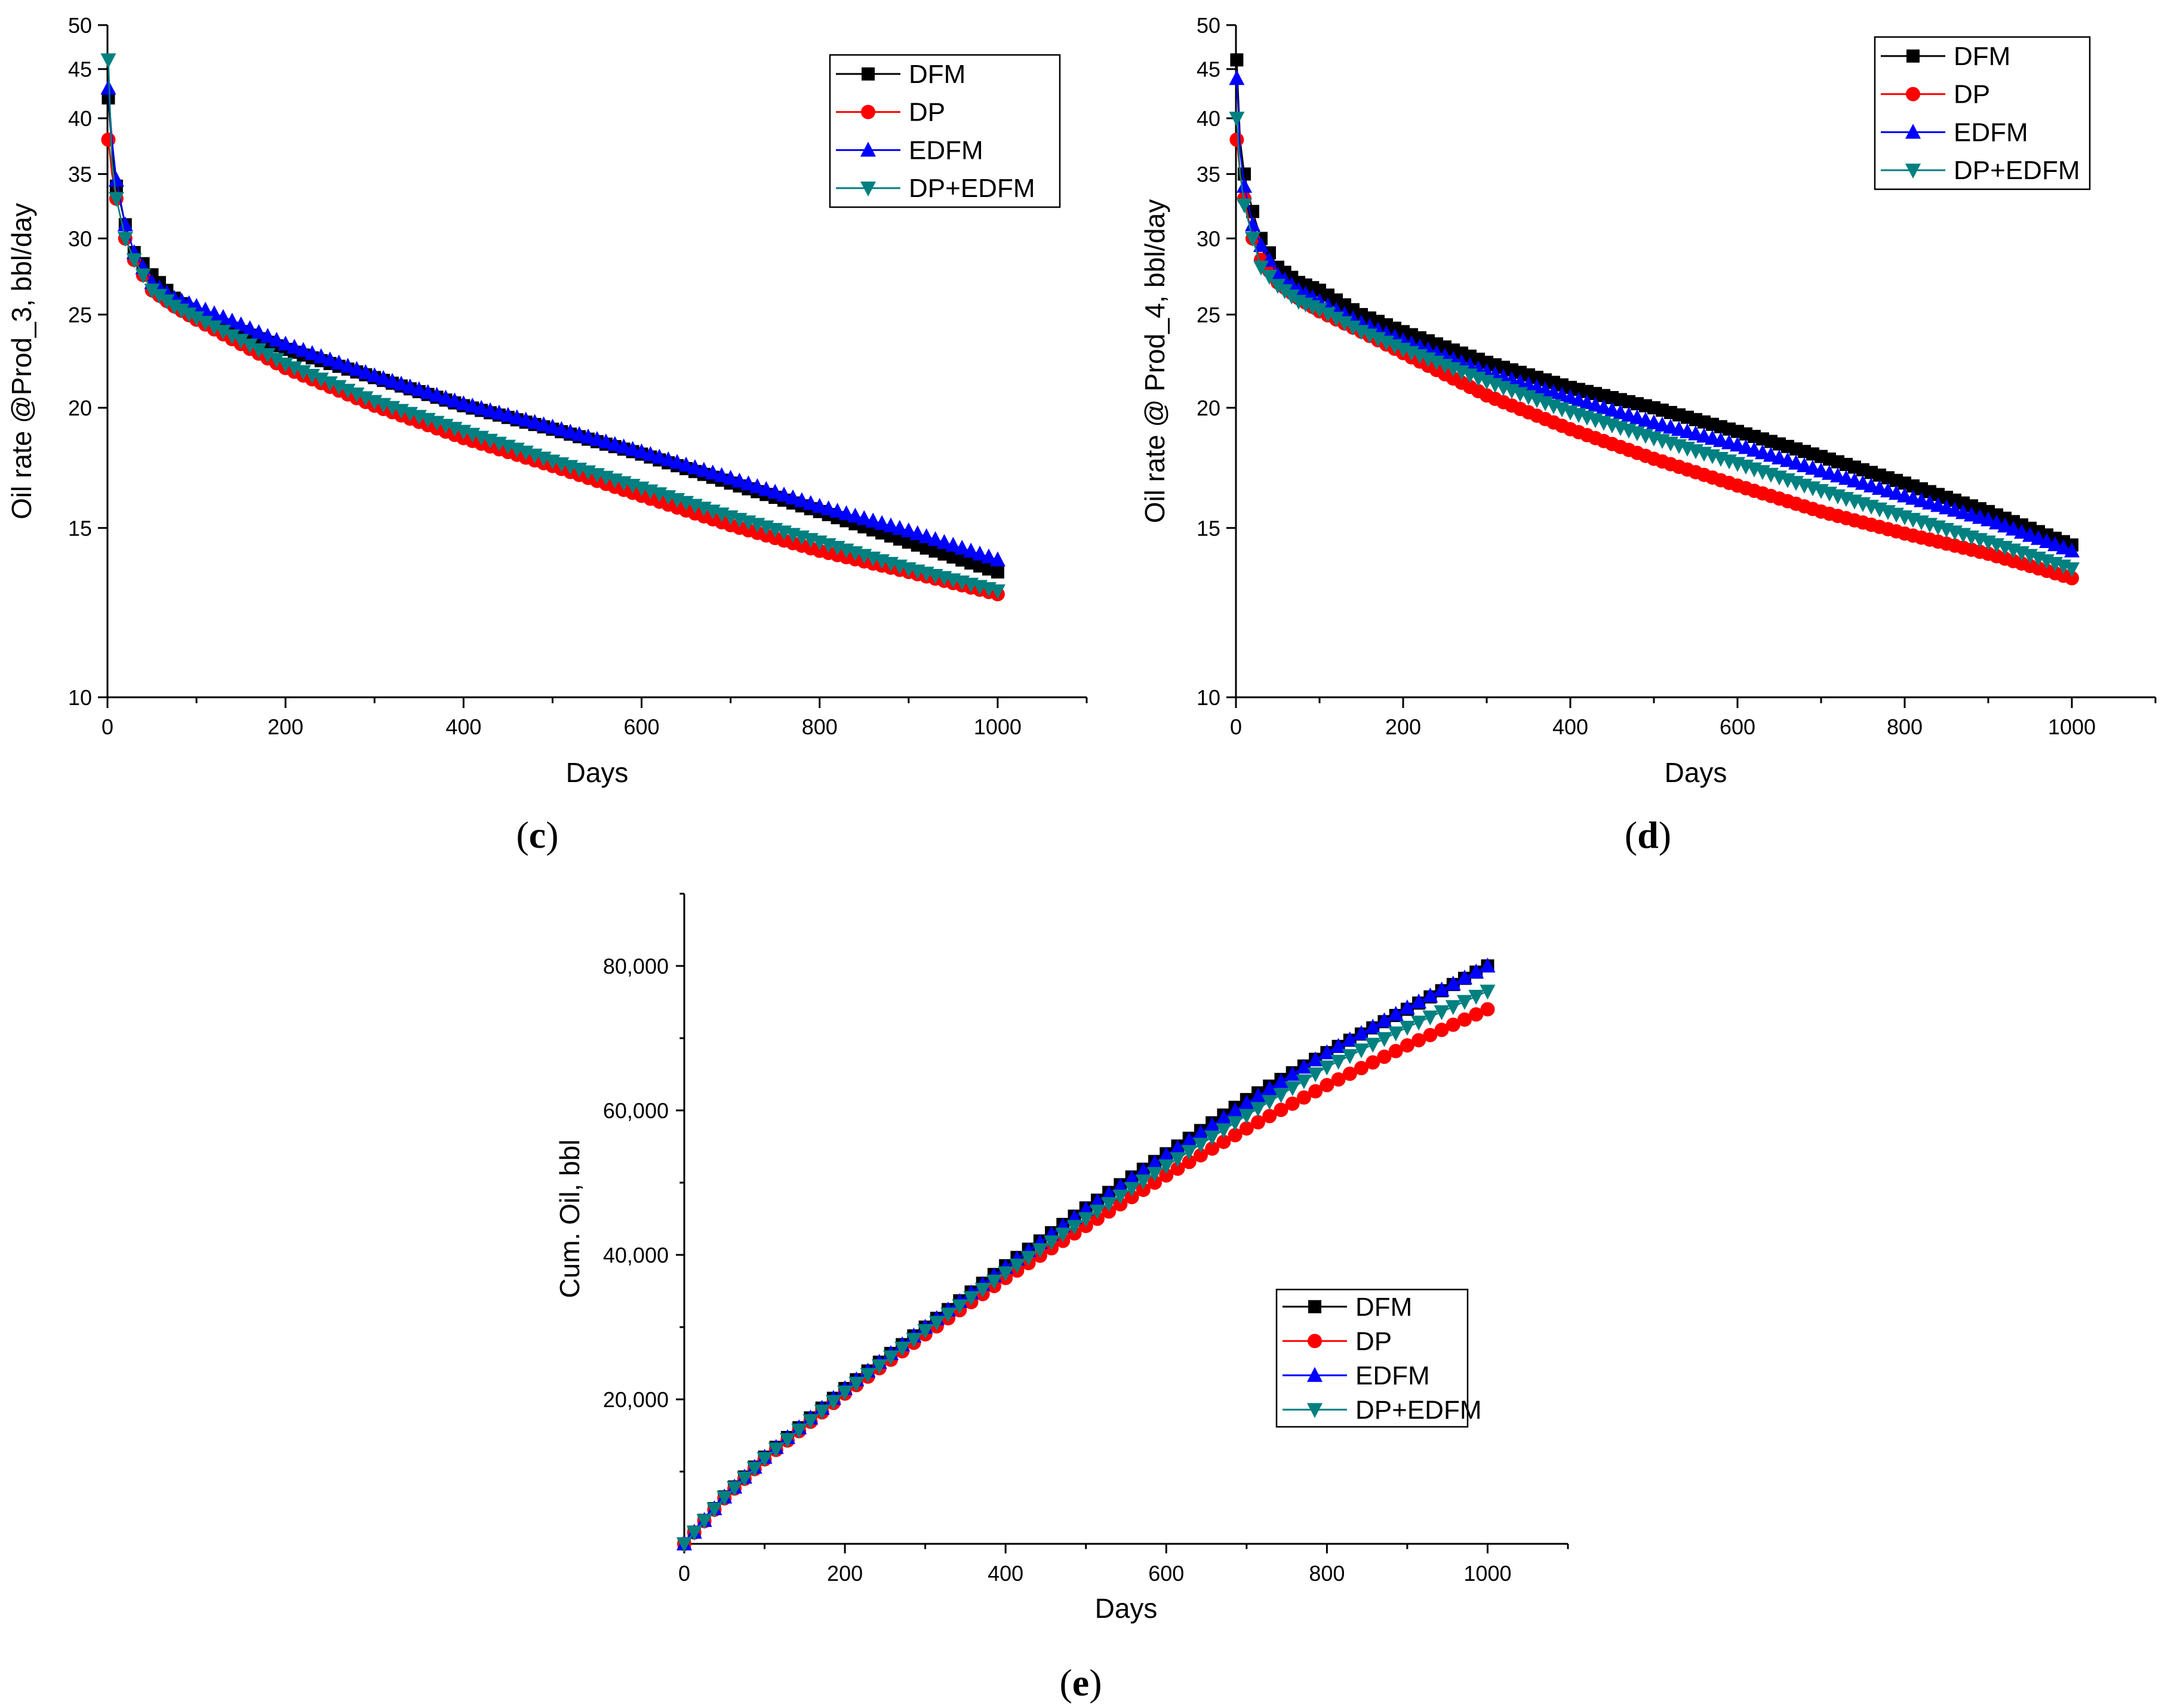 This screenshot has height=1708, width=2165. I want to click on panel-label: (d), so click(1648, 835).